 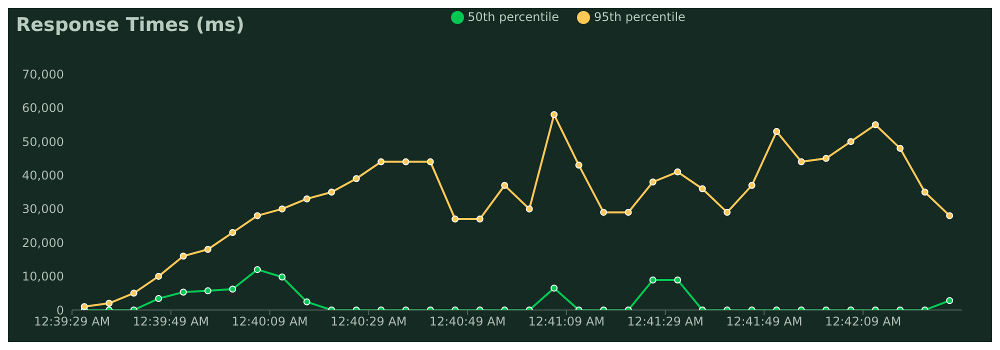 I want to click on y-tick-label: 40,000, so click(x=43, y=175).